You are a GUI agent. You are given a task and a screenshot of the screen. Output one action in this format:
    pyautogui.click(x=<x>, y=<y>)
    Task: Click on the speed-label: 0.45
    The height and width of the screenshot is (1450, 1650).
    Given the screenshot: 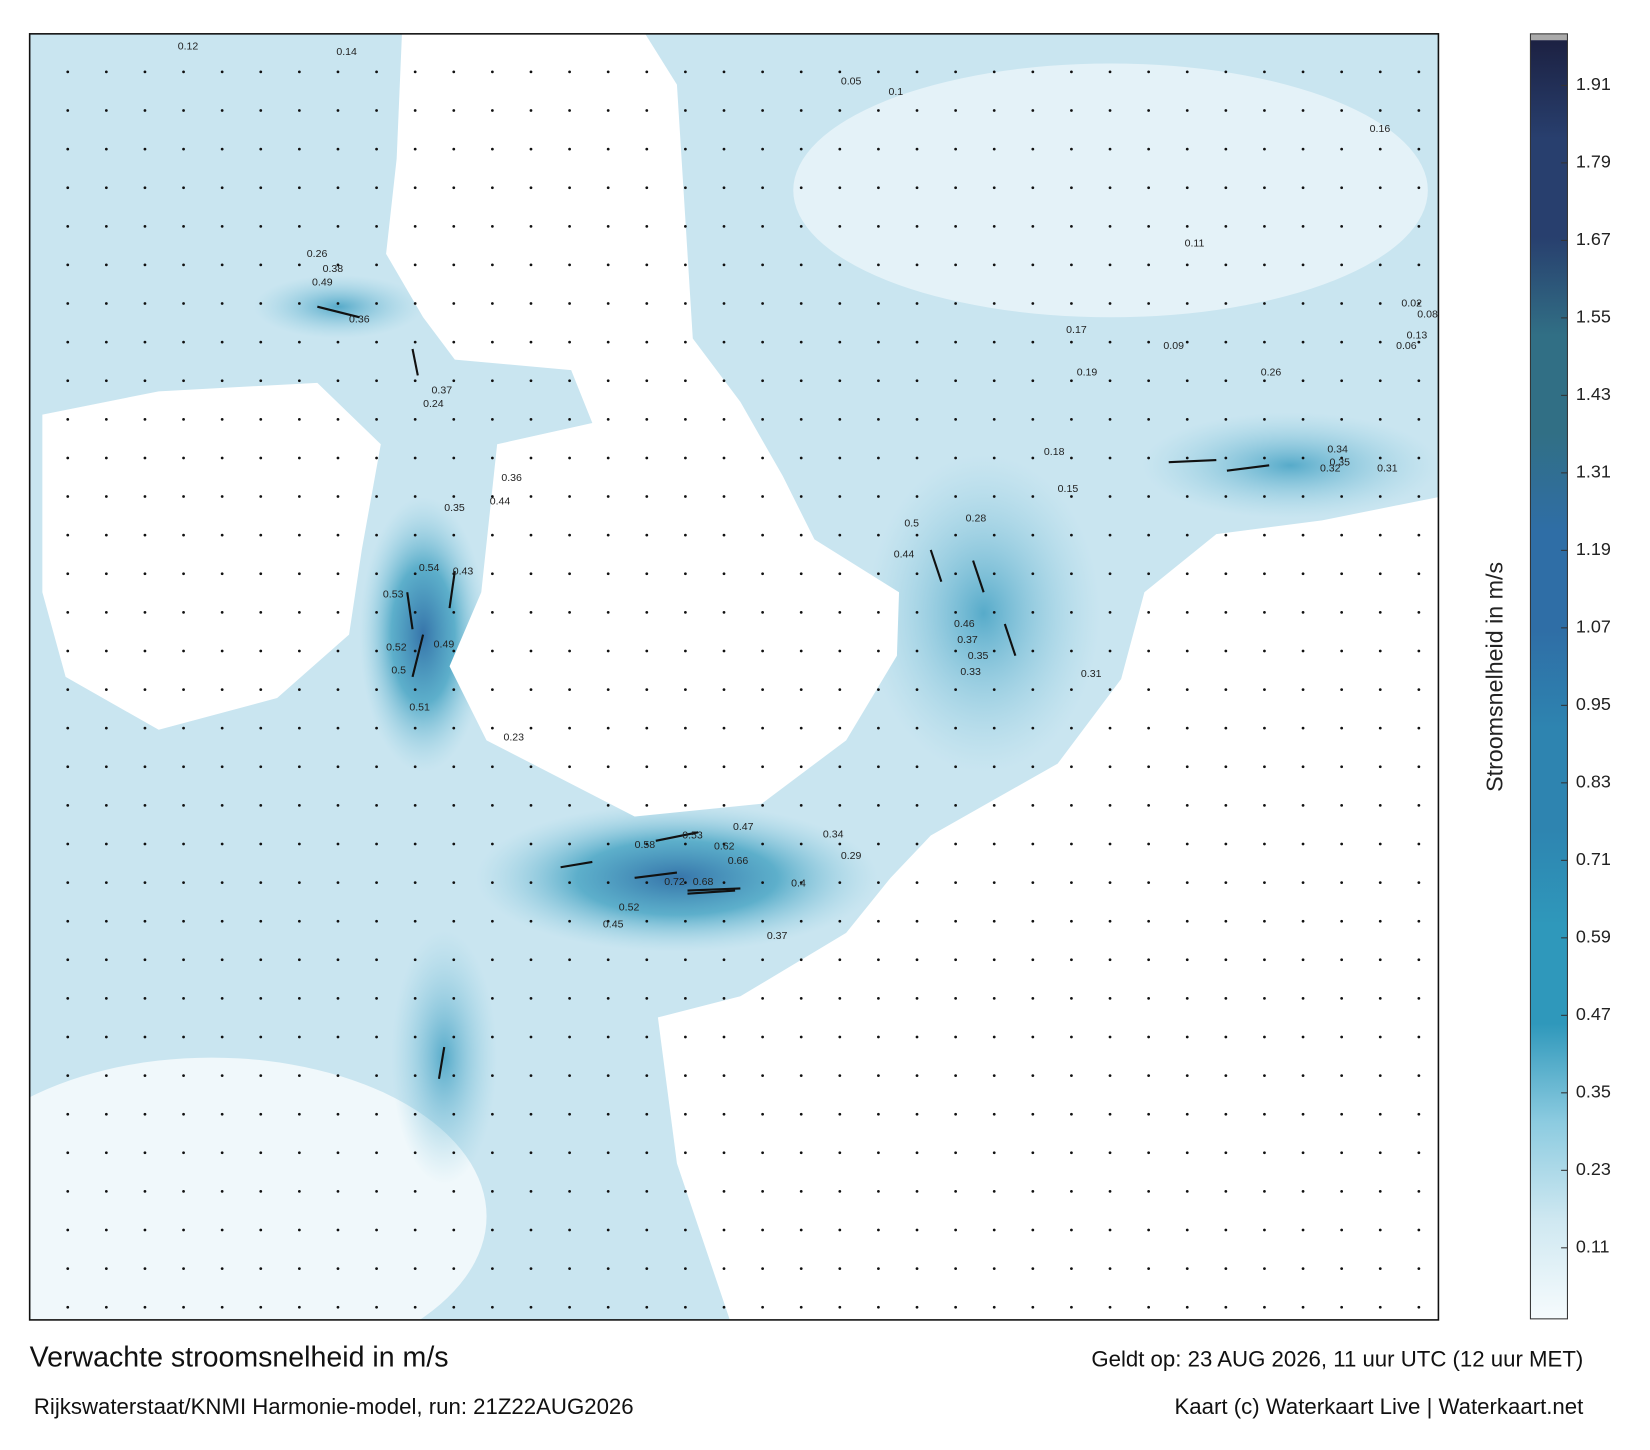 What is the action you would take?
    pyautogui.click(x=613, y=925)
    